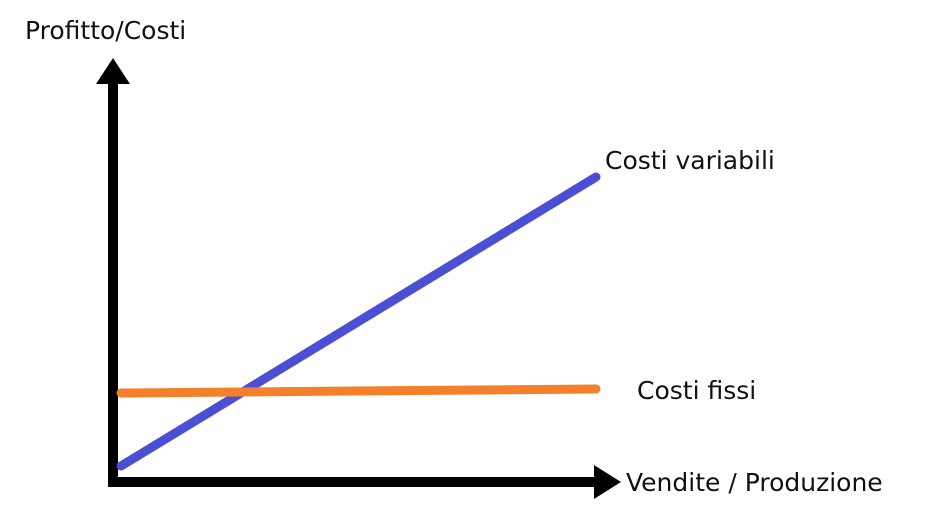 This screenshot has width=937, height=528. Describe the element at coordinates (696, 390) in the screenshot. I see `line-label: Costi fissi` at that location.